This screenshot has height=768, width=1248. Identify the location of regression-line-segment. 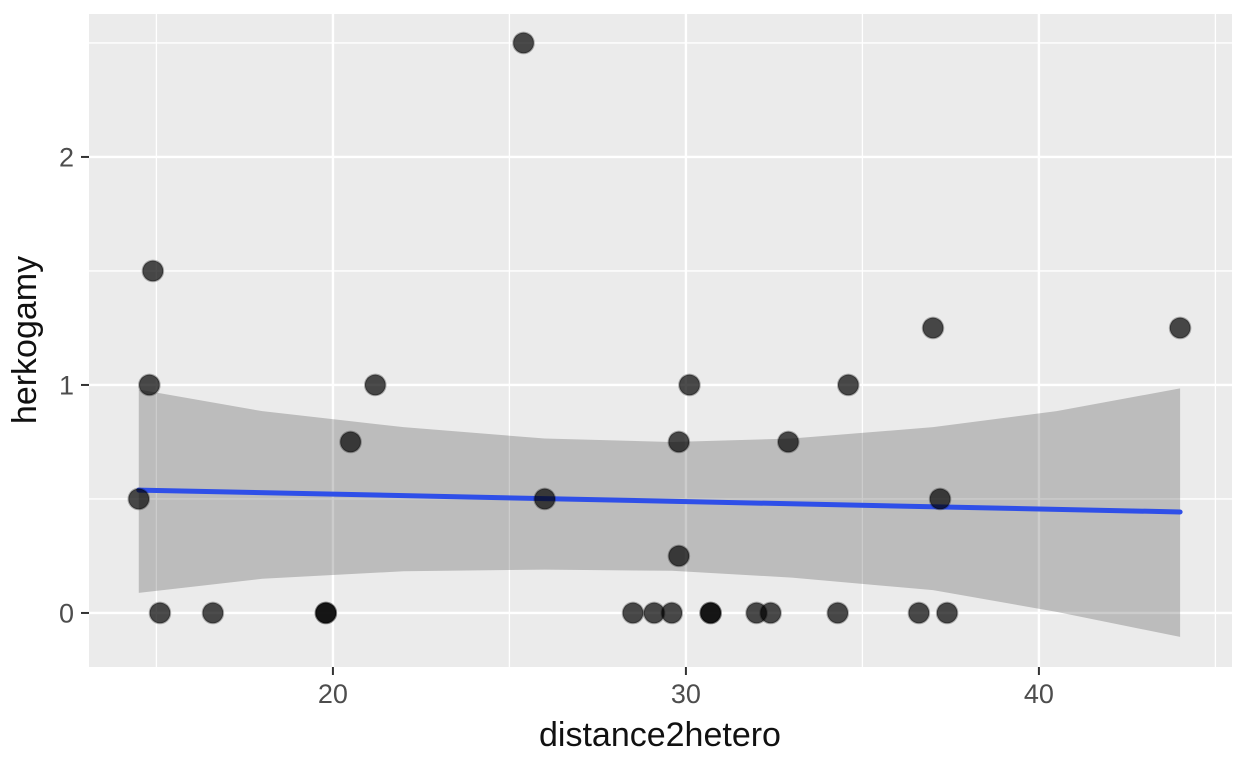
(659, 501).